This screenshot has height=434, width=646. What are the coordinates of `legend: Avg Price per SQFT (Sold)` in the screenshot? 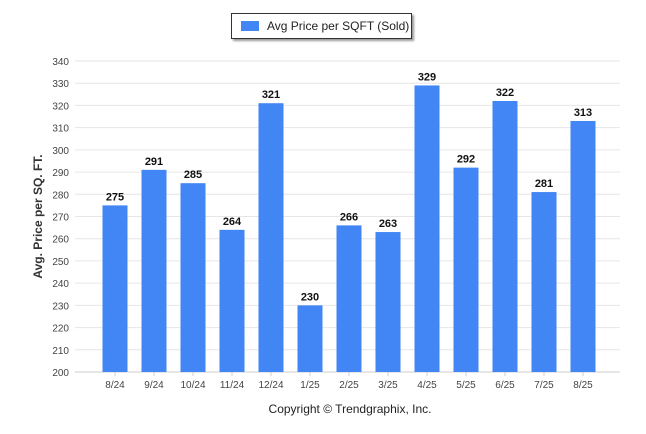 It's located at (321, 26).